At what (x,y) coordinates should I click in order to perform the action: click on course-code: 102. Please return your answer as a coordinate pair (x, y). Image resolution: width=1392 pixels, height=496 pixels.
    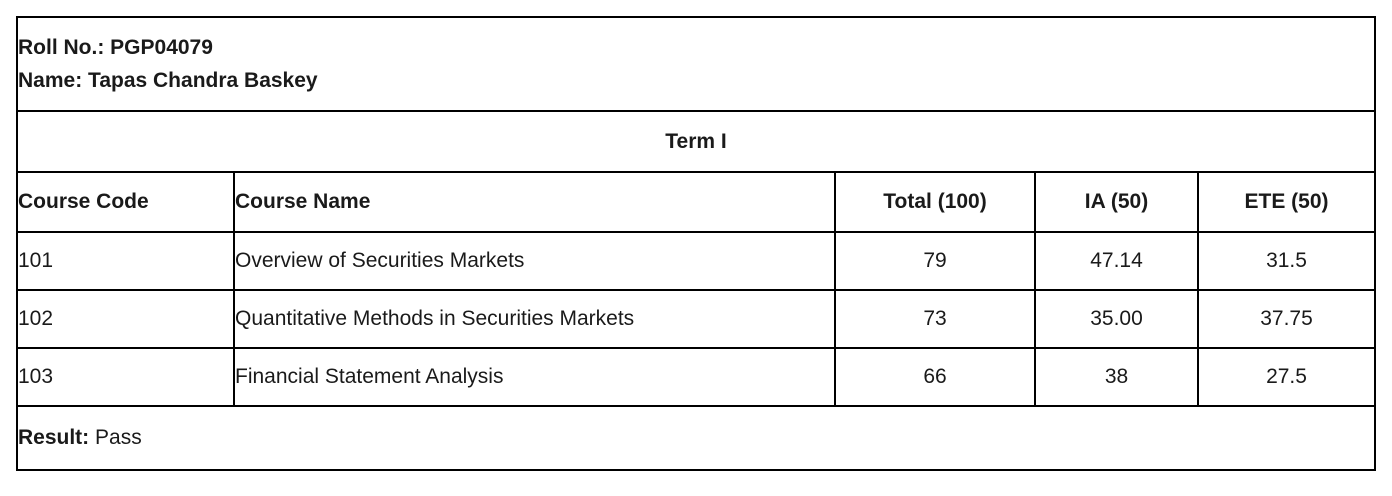
    Looking at the image, I should click on (125, 319).